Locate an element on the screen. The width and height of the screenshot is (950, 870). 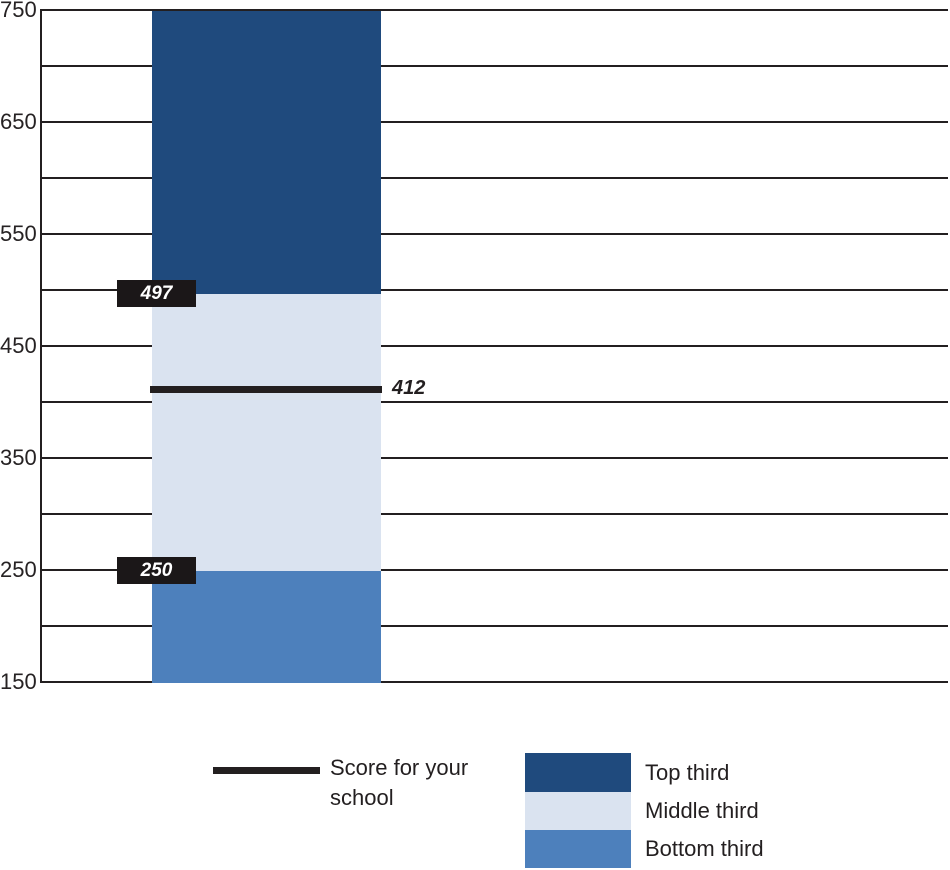
bottom-third-label: Bottom third is located at coordinates (704, 848).